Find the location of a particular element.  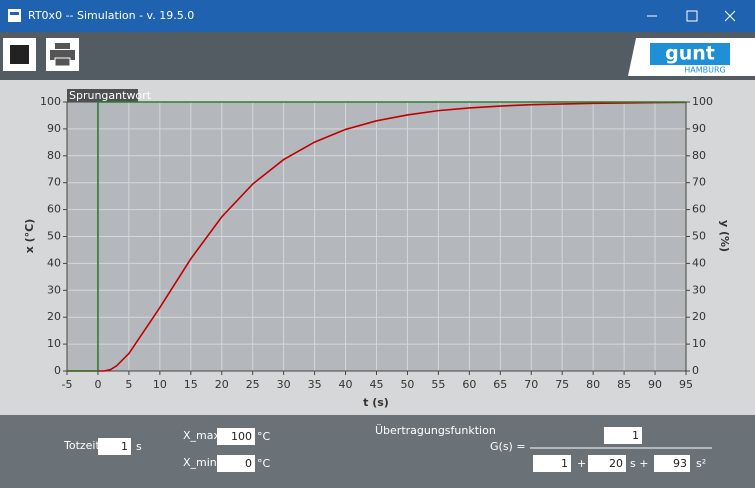

chart-title: Sprungantwort is located at coordinates (110, 95).